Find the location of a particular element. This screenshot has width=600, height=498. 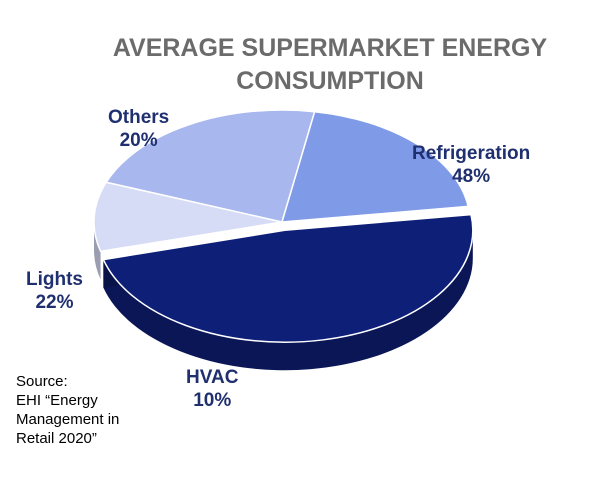

others-name: Others is located at coordinates (139, 117).